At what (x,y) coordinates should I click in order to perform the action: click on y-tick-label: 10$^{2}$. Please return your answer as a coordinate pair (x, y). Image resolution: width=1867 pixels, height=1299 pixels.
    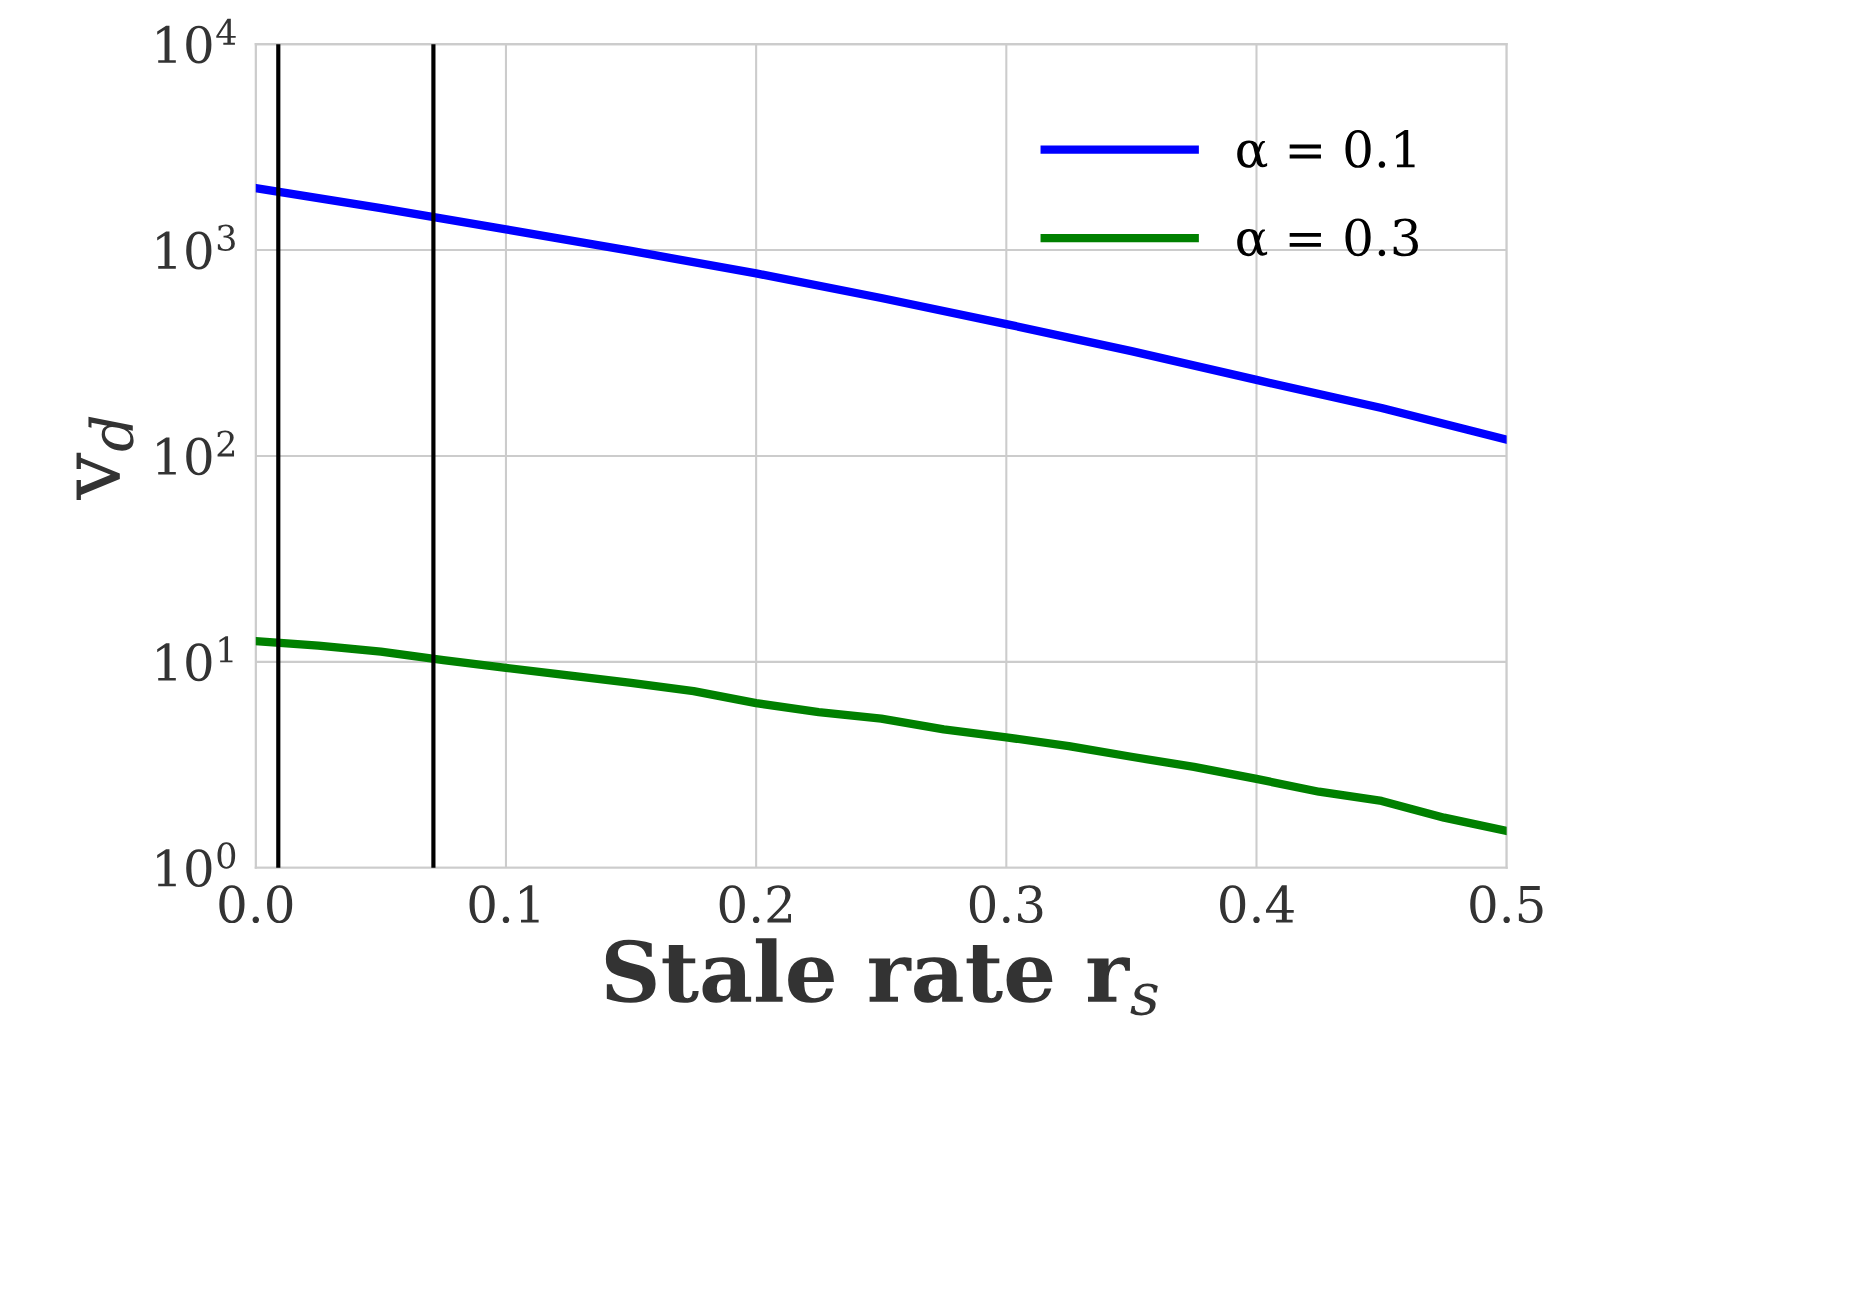
    Looking at the image, I should click on (196, 453).